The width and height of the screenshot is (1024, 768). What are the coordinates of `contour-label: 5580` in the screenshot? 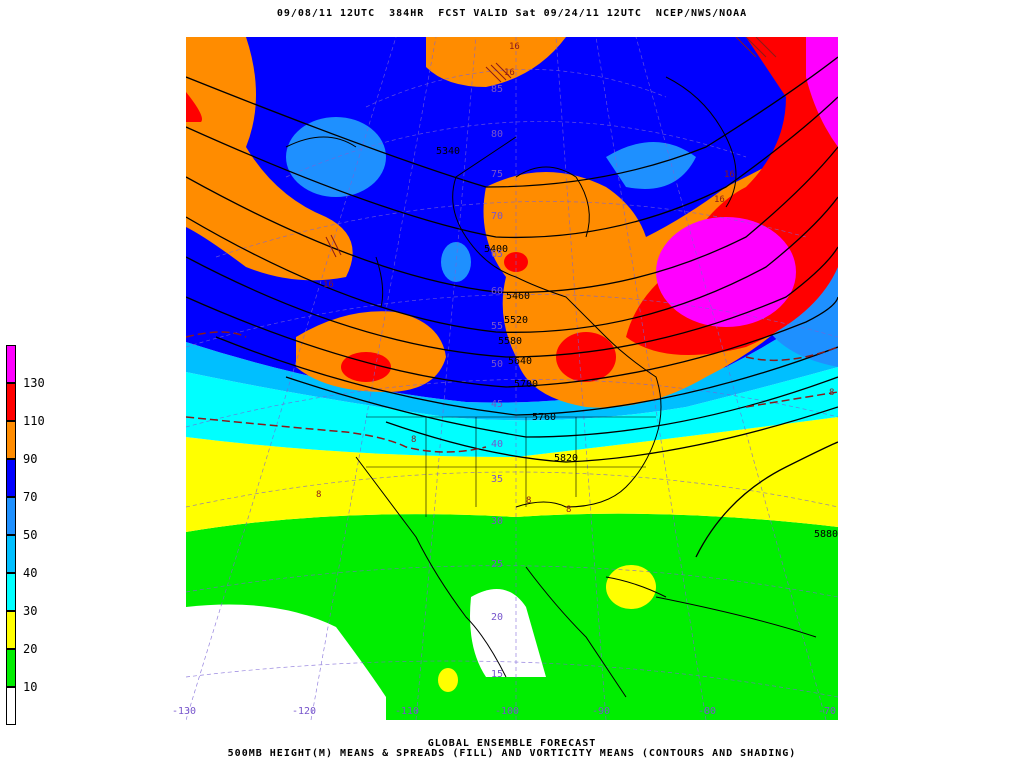 It's located at (510, 341).